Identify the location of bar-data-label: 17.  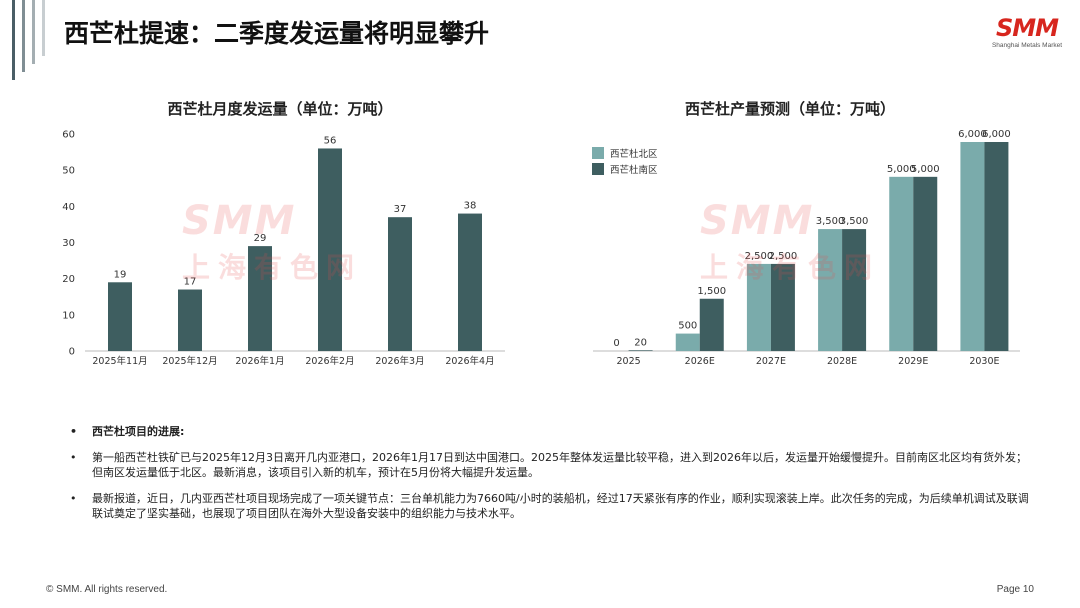
(190, 282).